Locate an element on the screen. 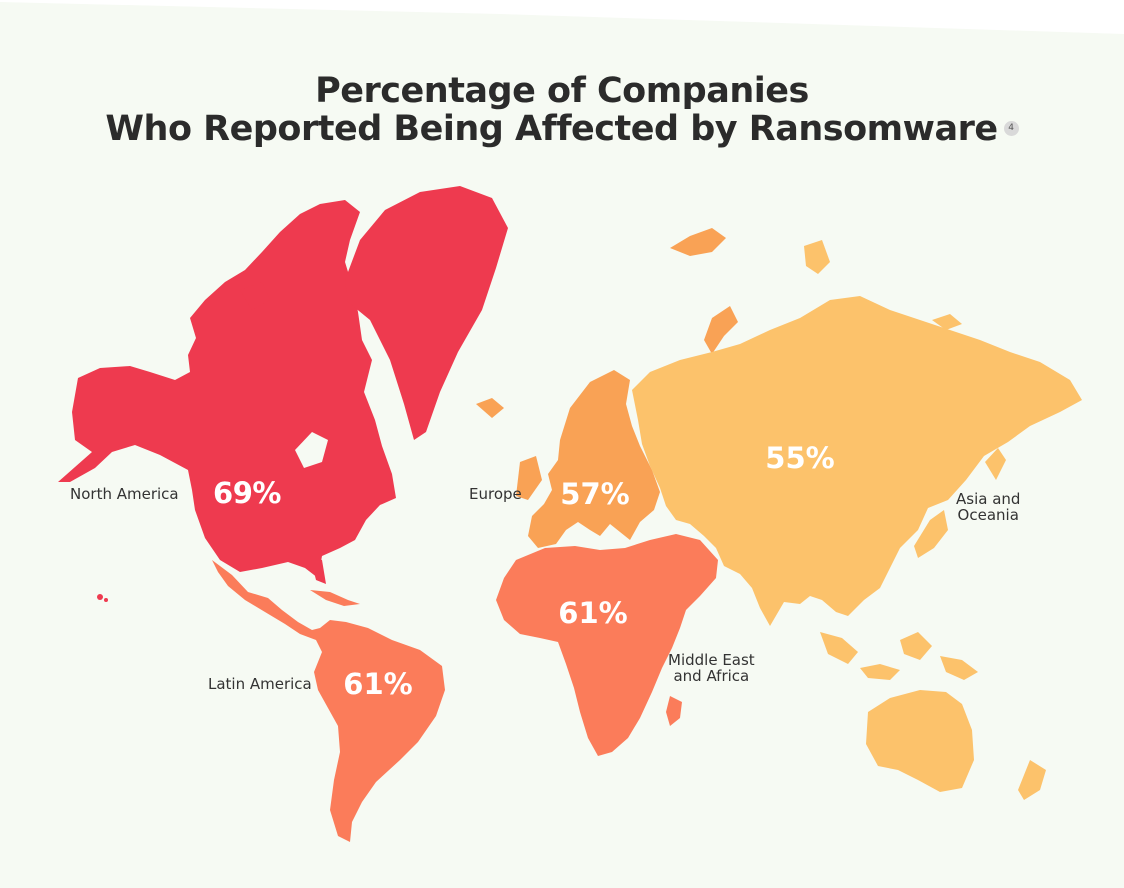 This screenshot has height=888, width=1124. percent-north-america: 69% is located at coordinates (247, 493).